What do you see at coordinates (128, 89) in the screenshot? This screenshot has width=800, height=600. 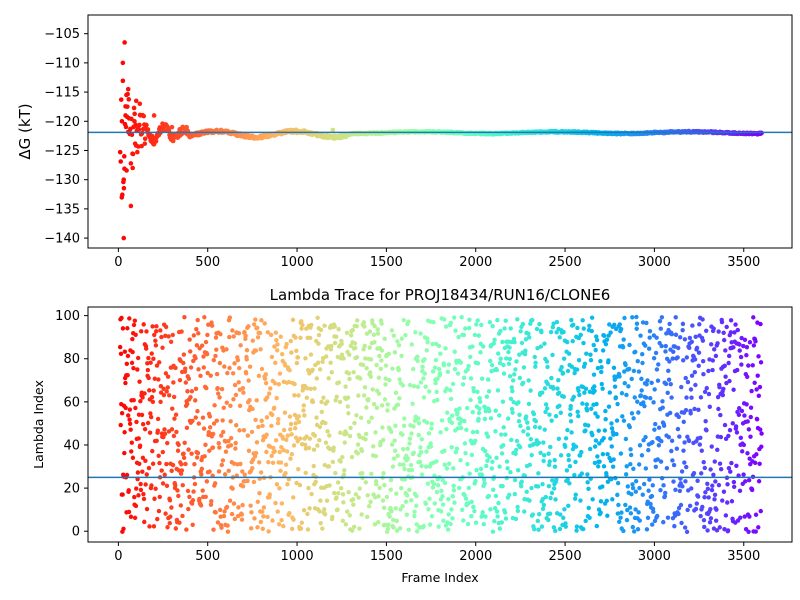 I see `delta-g-point` at bounding box center [128, 89].